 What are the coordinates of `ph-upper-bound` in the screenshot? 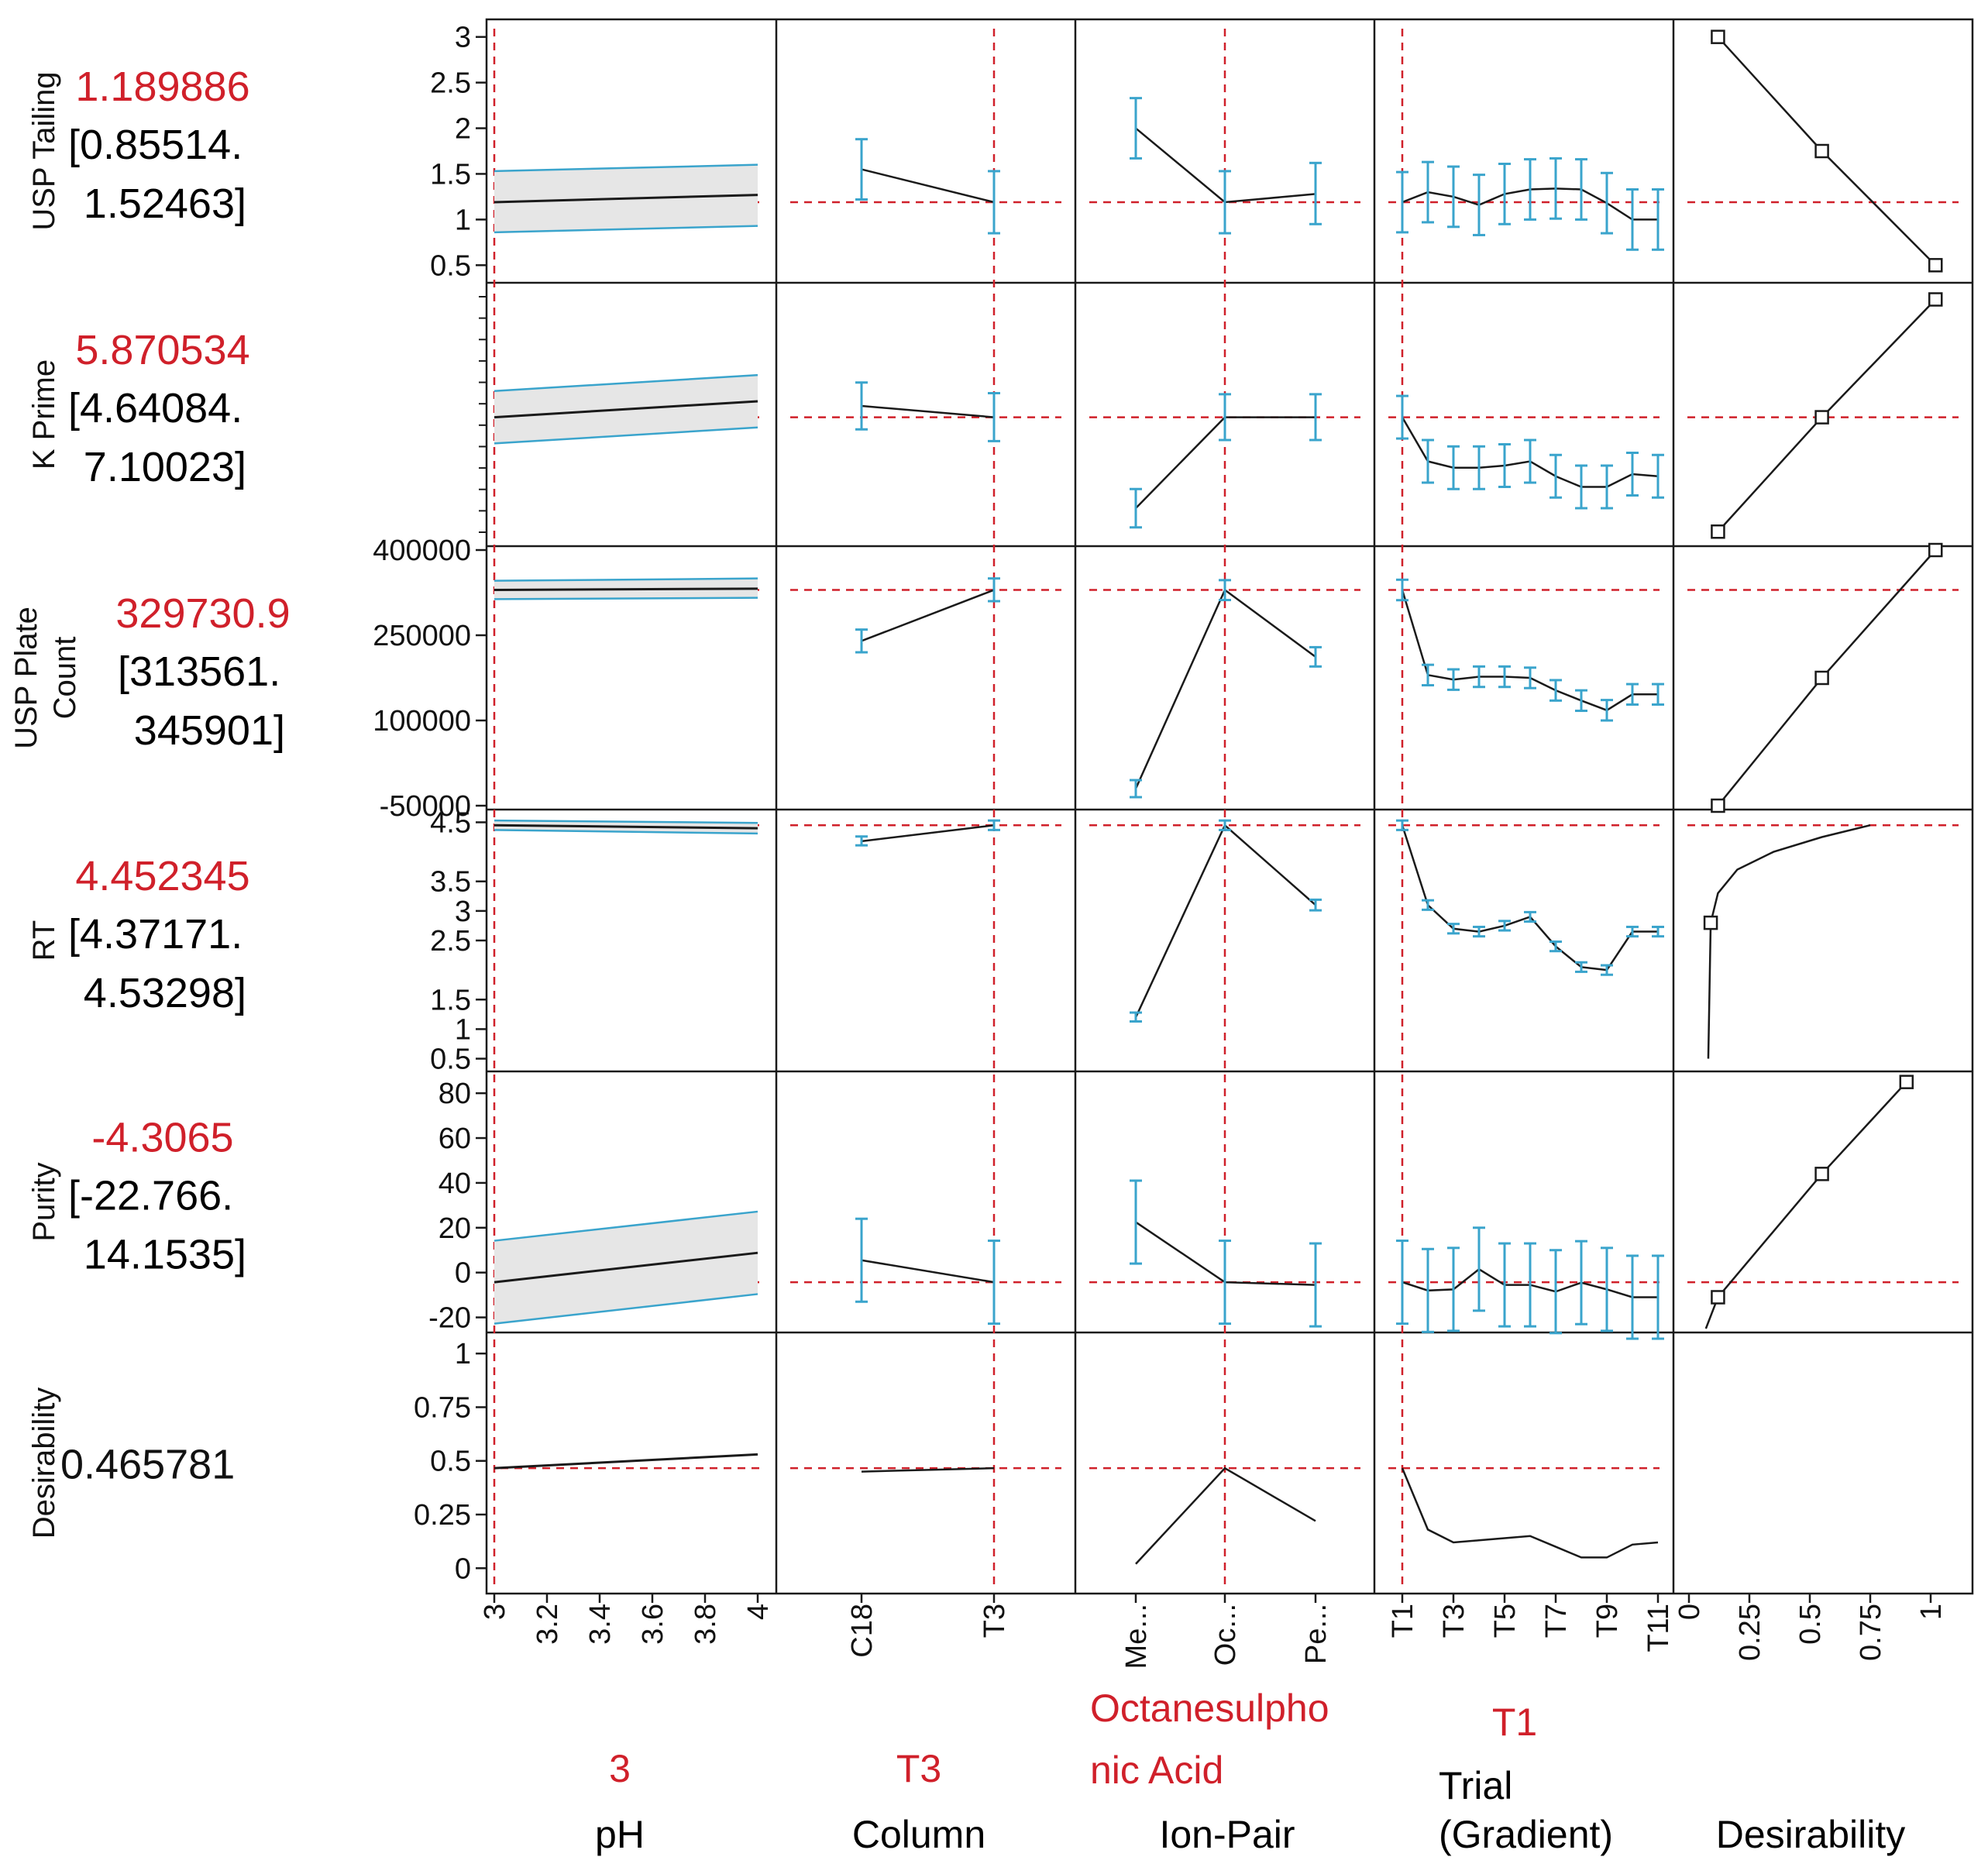 It's located at (626, 1226).